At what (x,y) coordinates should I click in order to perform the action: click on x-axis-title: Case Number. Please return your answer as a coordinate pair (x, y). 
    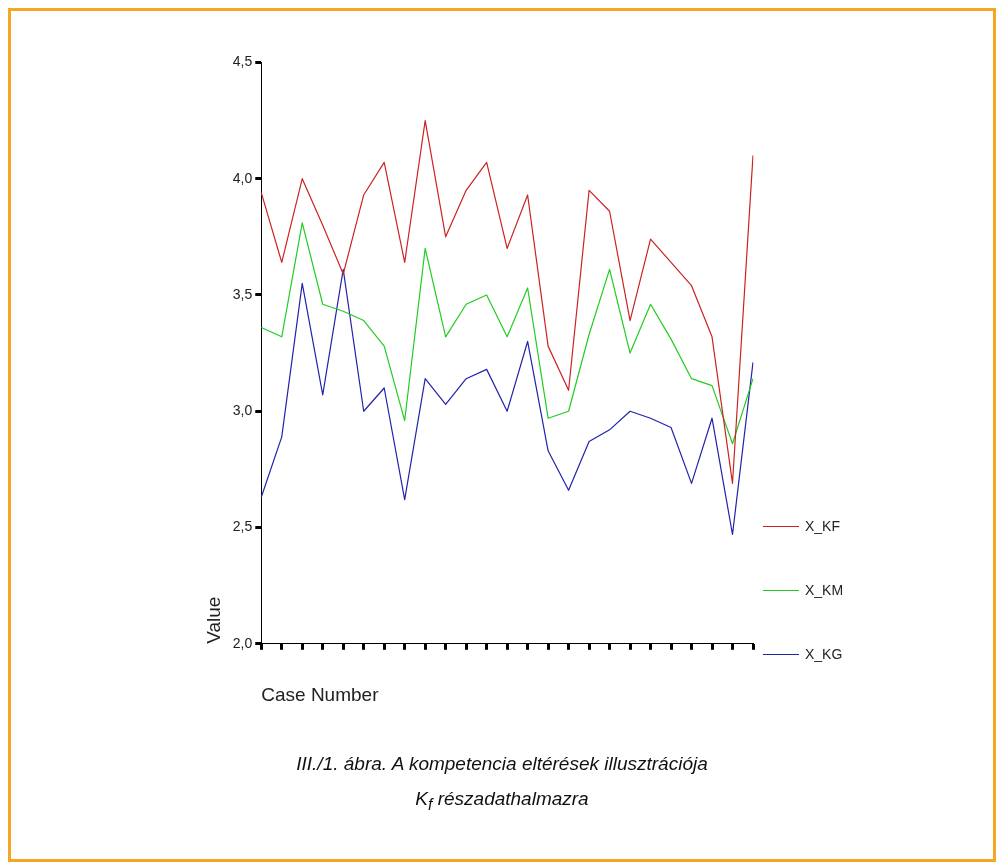
    Looking at the image, I should click on (320, 694).